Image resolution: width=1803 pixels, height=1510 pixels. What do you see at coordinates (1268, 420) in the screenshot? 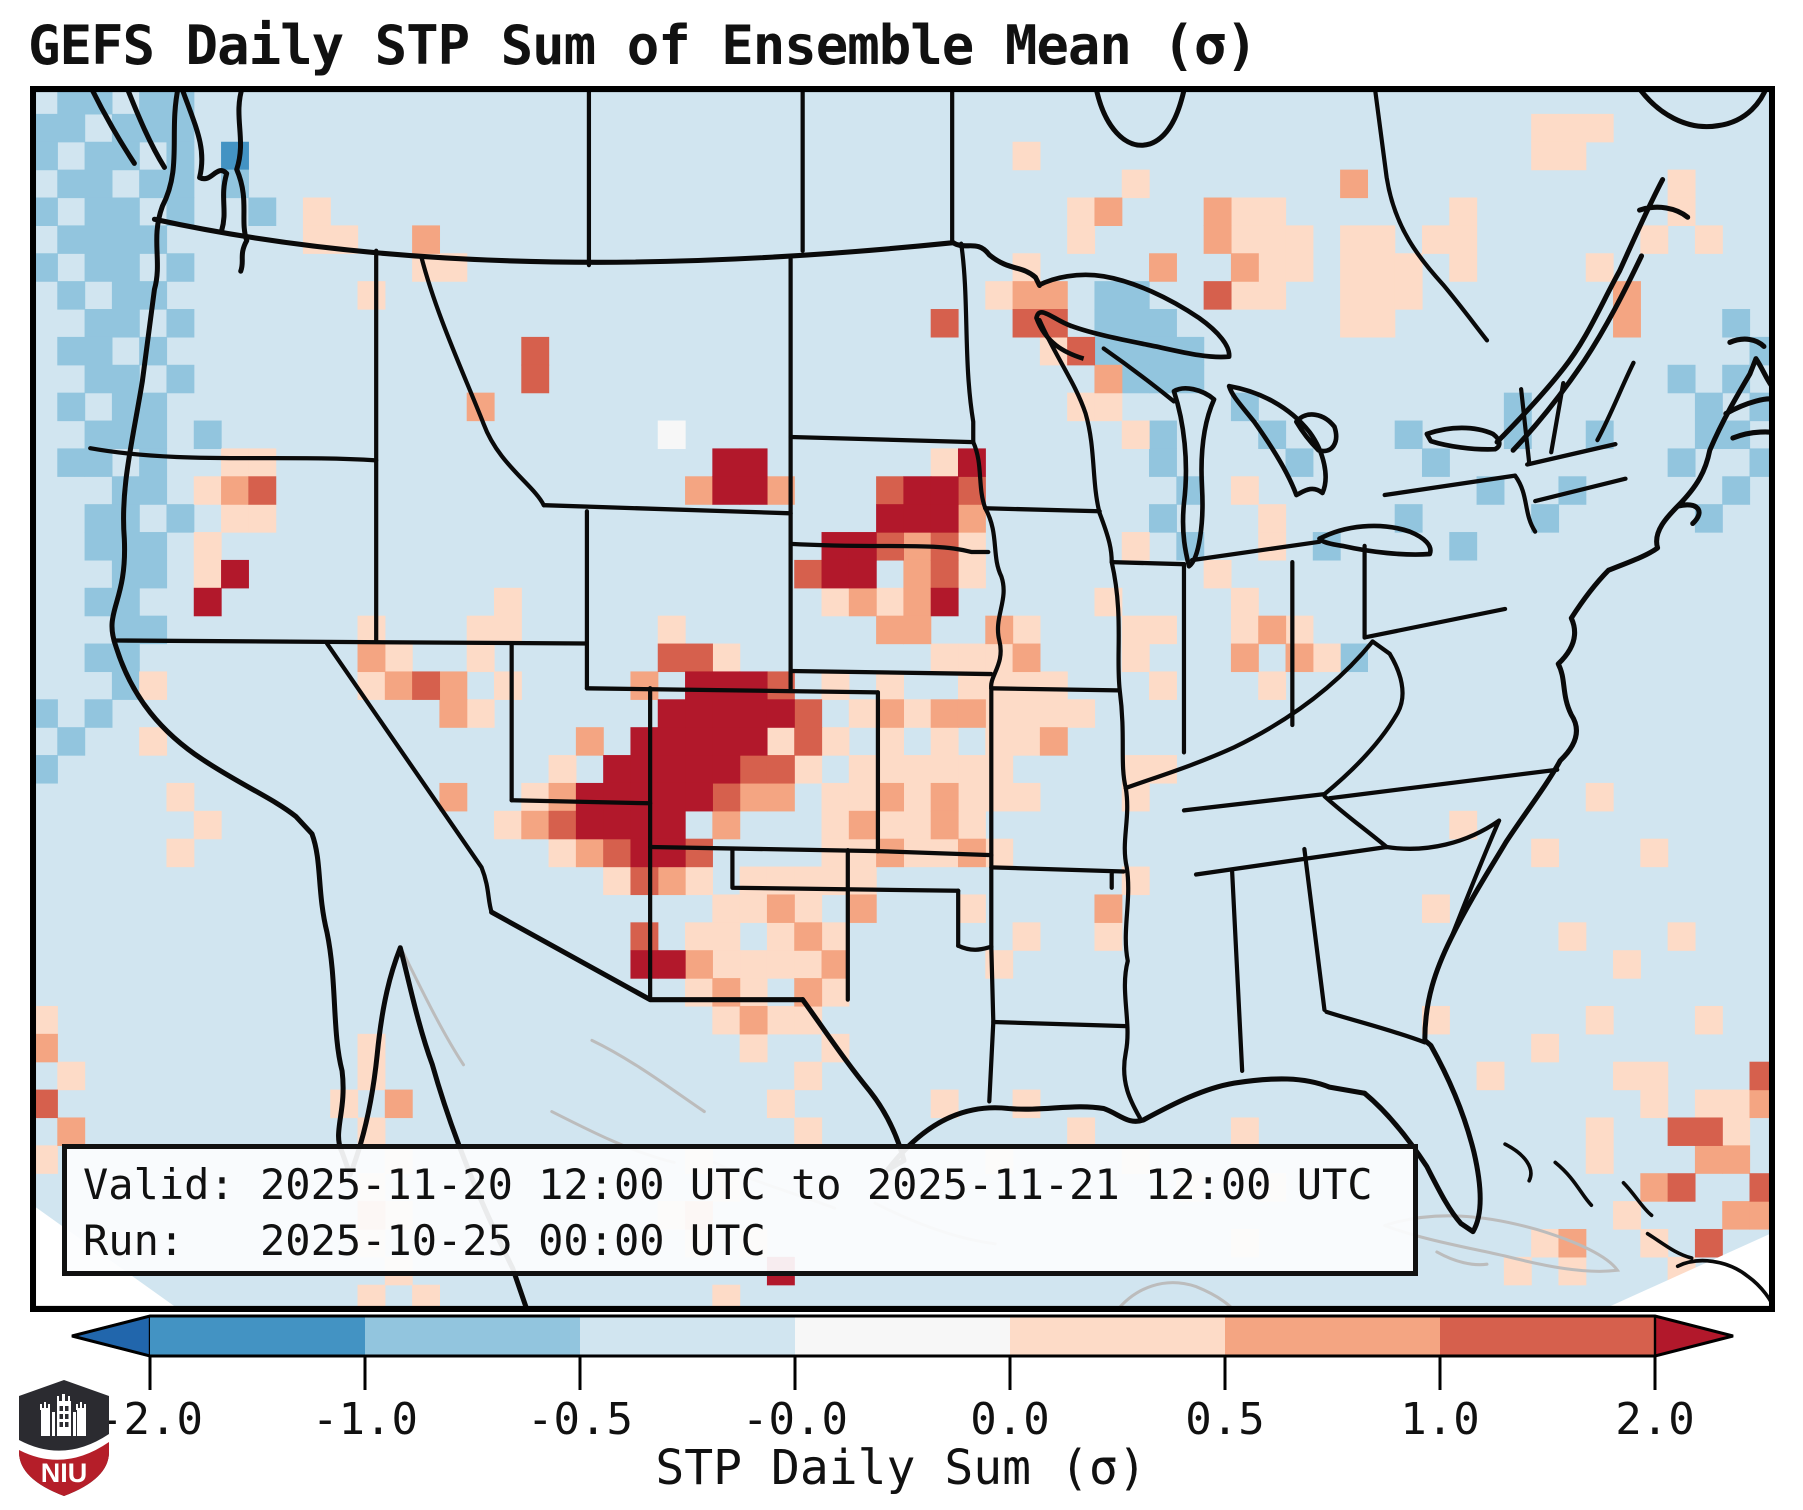
I see `great-lakes` at bounding box center [1268, 420].